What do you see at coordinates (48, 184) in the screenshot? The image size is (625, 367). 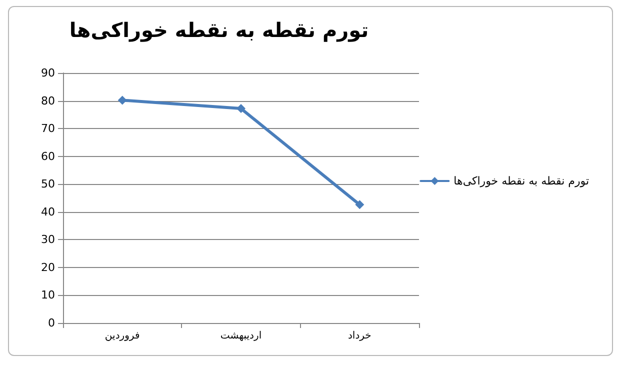 I see `y-tick-label: 50` at bounding box center [48, 184].